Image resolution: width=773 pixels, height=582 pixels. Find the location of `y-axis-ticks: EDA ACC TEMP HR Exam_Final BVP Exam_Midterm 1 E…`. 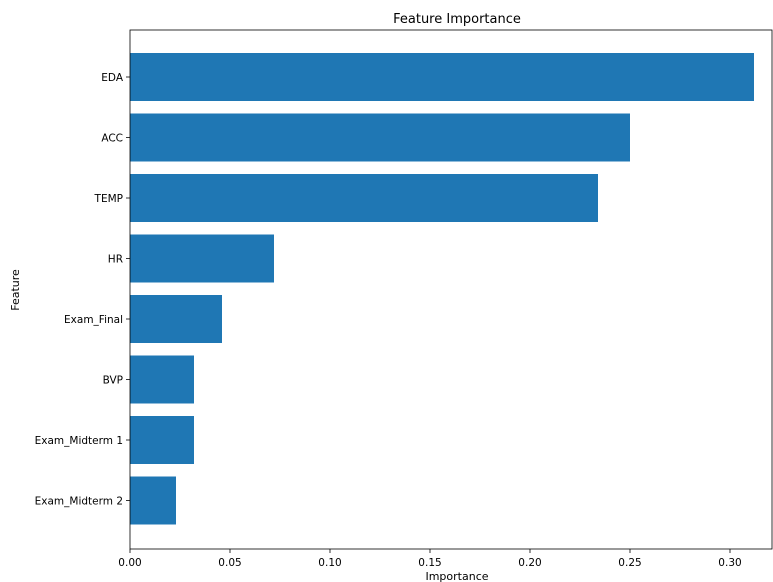

y-axis-ticks: EDA ACC TEMP HR Exam_Final BVP Exam_Midterm 1 E… is located at coordinates (82, 290).